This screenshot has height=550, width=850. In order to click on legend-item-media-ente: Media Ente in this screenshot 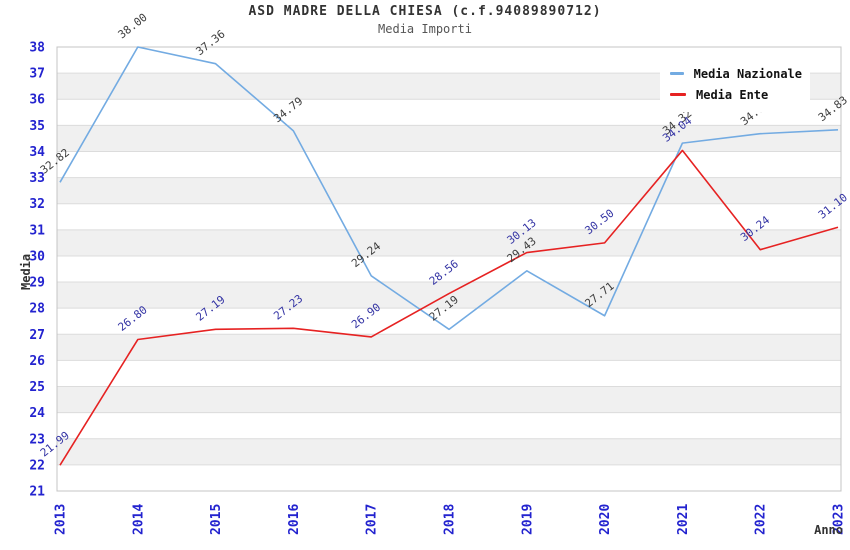, I will do `click(736, 94)`.